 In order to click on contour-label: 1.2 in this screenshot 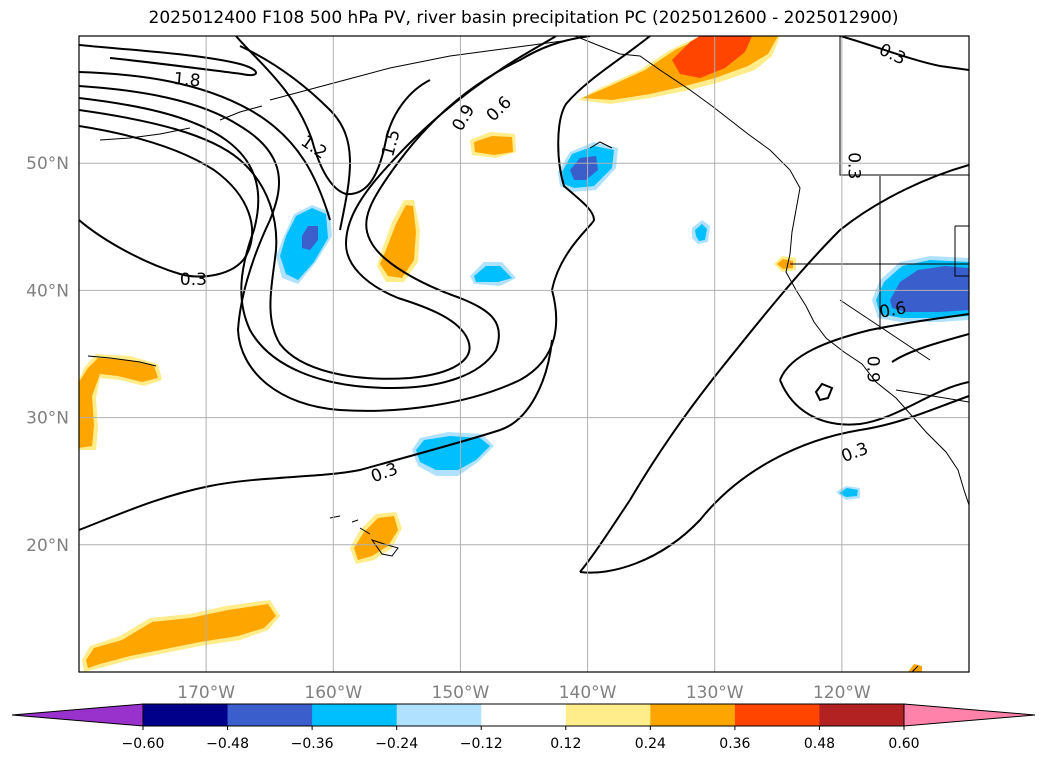, I will do `click(314, 148)`.